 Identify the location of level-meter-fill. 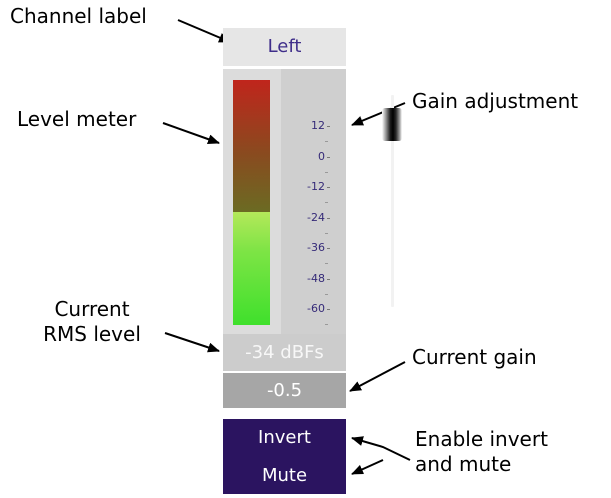
(251, 268).